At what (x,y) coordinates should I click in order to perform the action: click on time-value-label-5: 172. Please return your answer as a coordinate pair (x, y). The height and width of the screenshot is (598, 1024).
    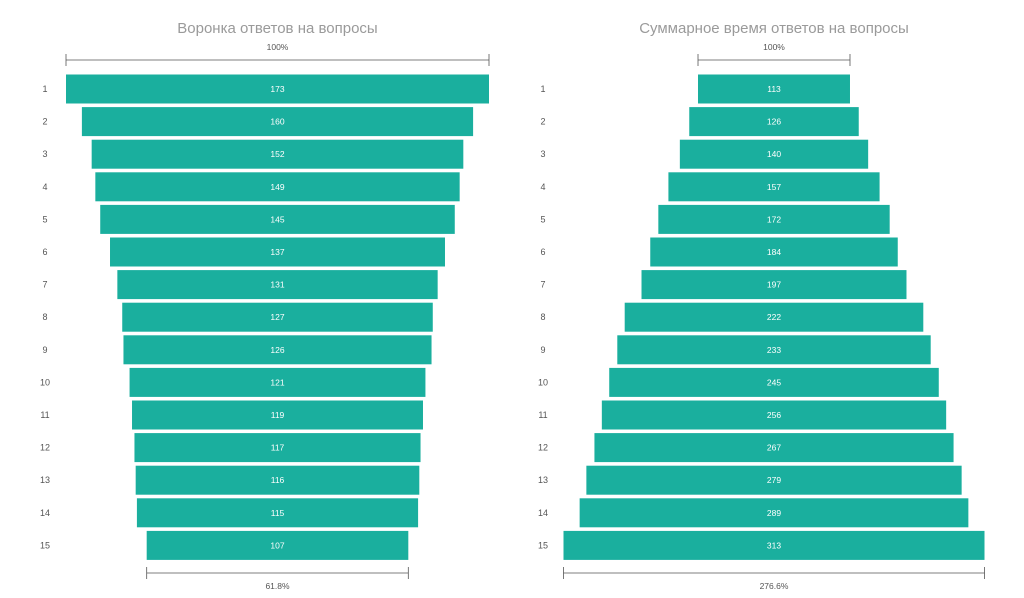
    Looking at the image, I should click on (774, 219).